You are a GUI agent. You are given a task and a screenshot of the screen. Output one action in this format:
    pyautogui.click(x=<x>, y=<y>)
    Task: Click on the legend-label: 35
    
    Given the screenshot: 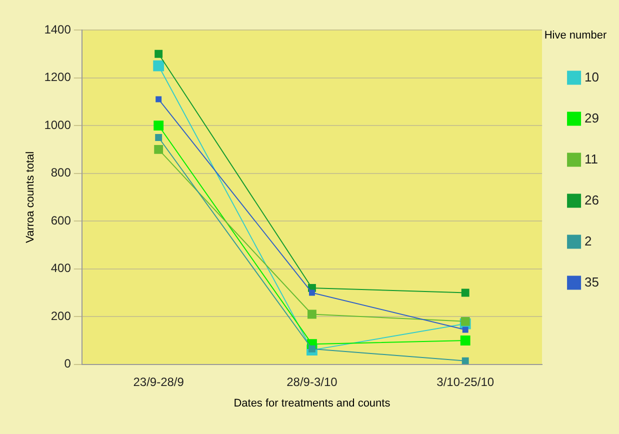 What is the action you would take?
    pyautogui.click(x=592, y=282)
    